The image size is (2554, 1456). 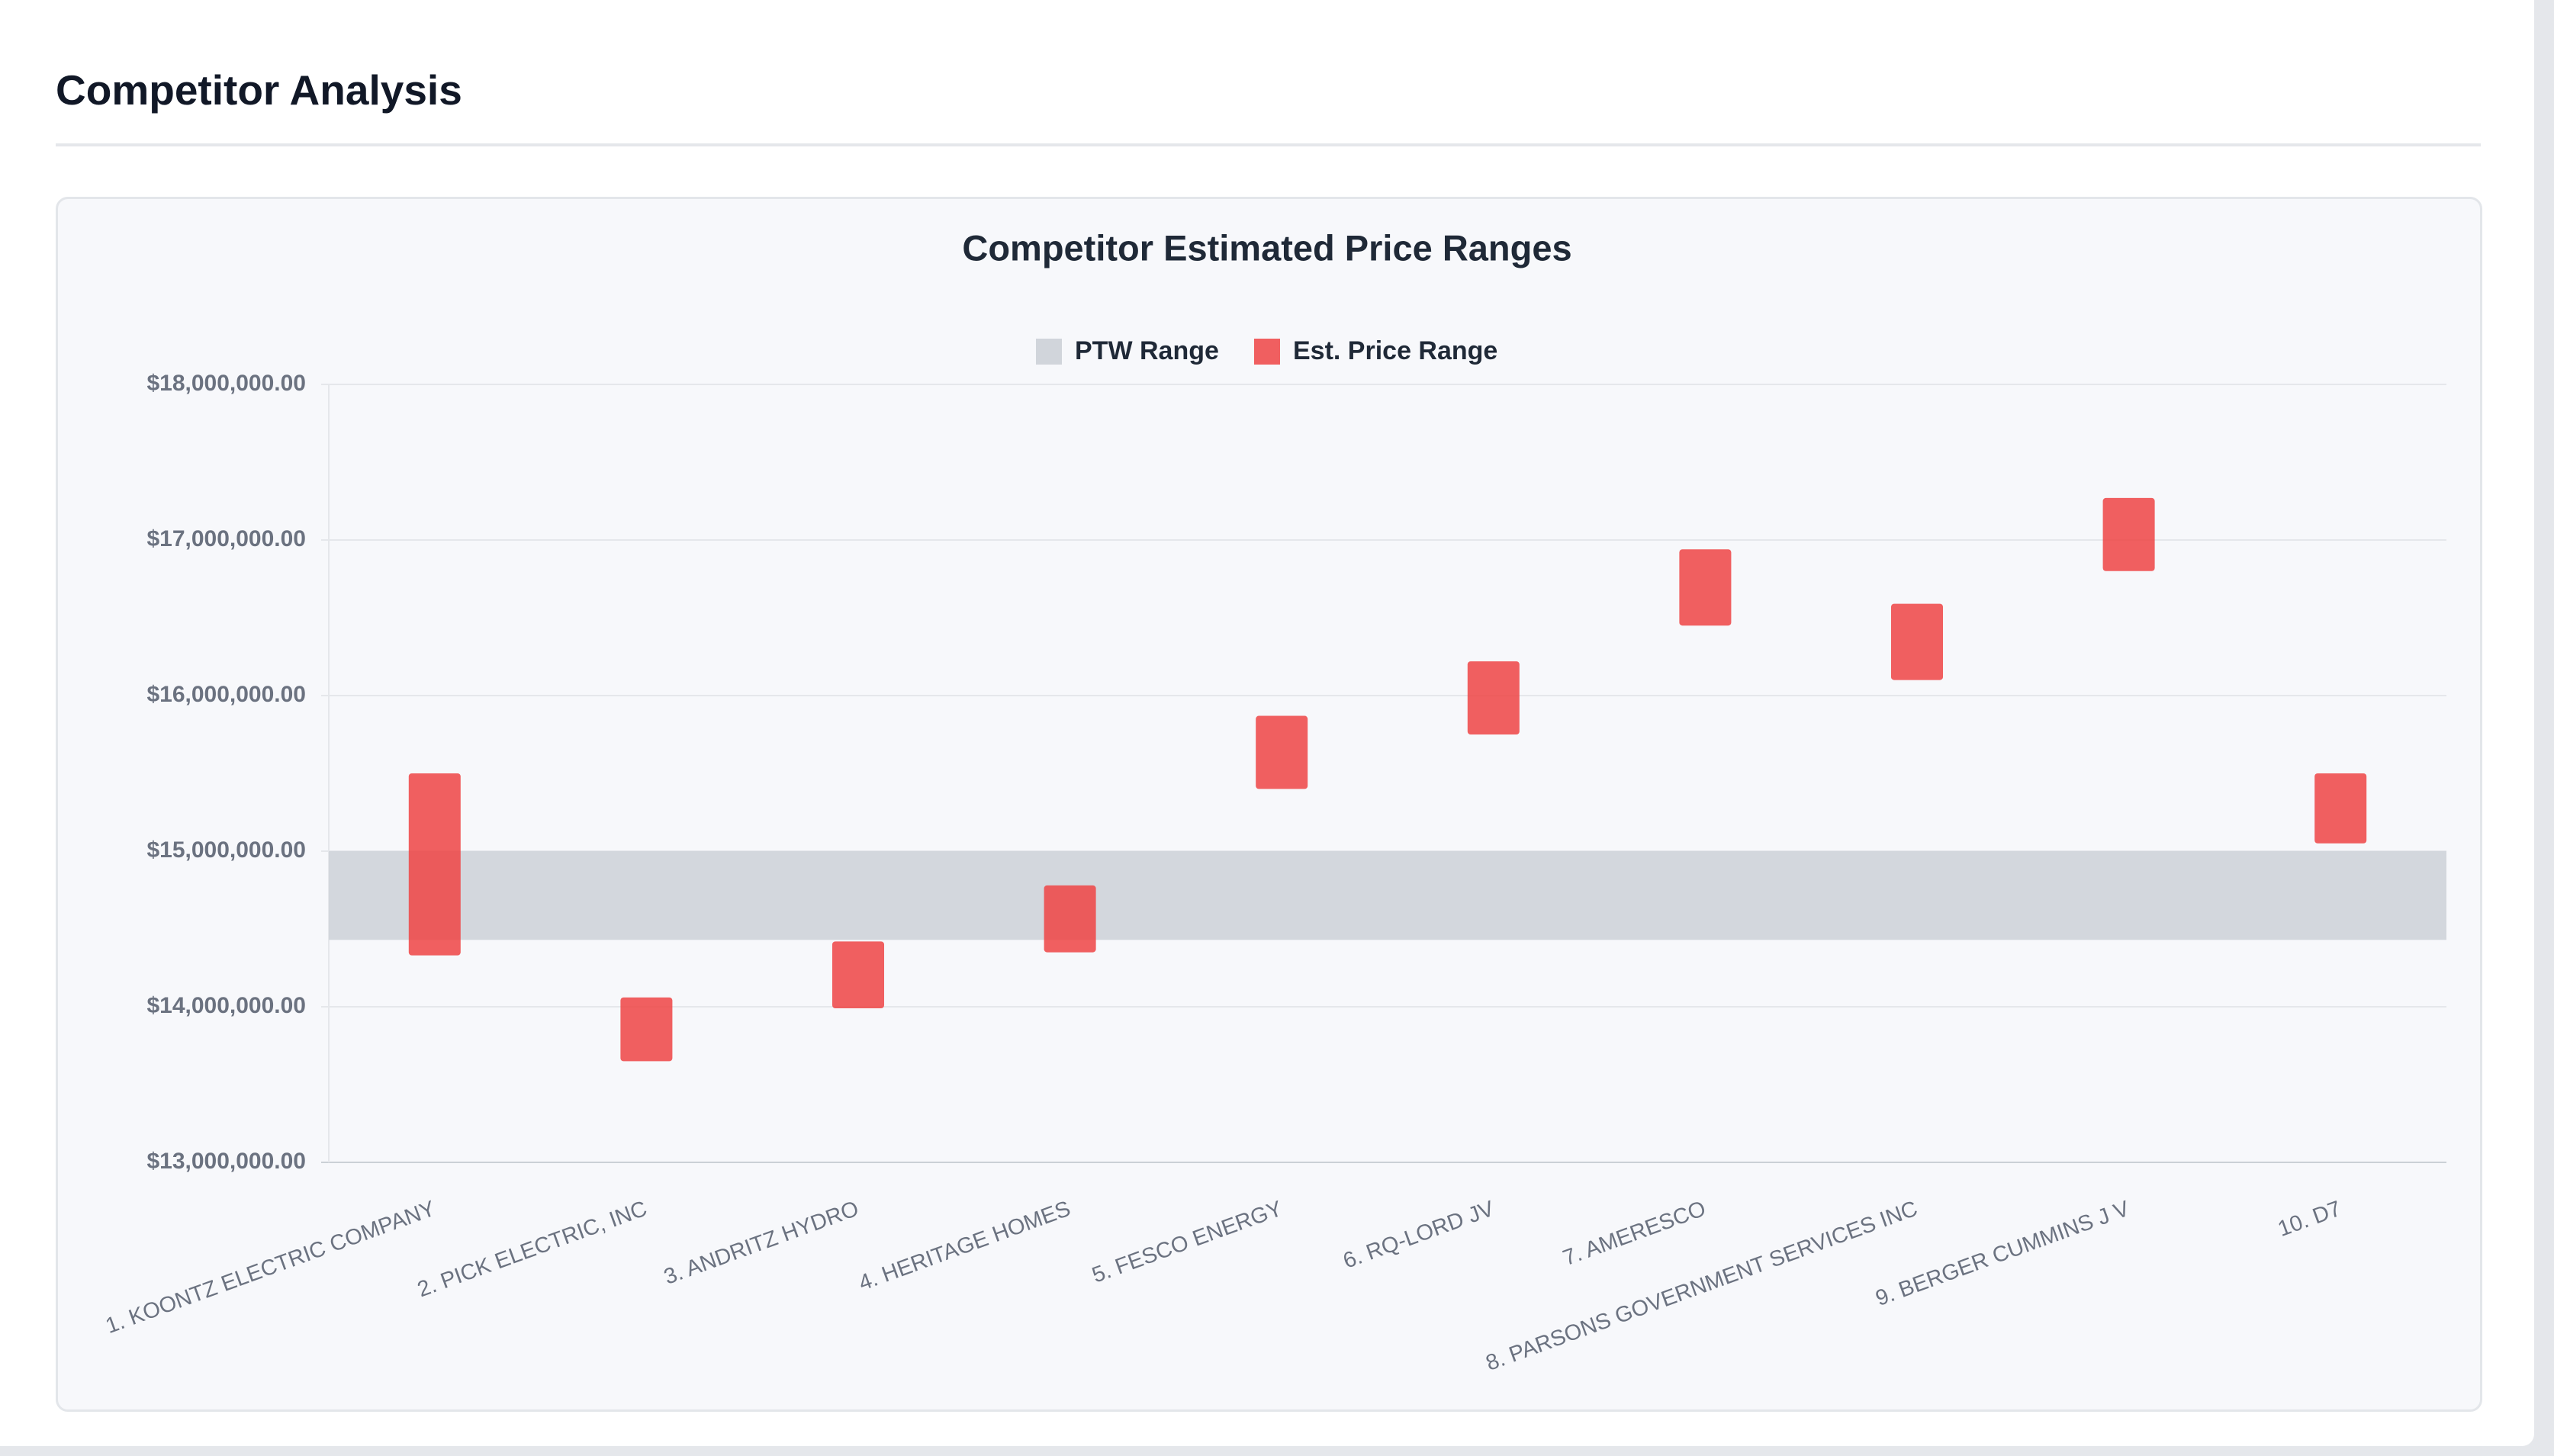 I want to click on x-tick-label: 8. PARSONS GOVERNMENT SERVICES INC, so click(x=1702, y=1286).